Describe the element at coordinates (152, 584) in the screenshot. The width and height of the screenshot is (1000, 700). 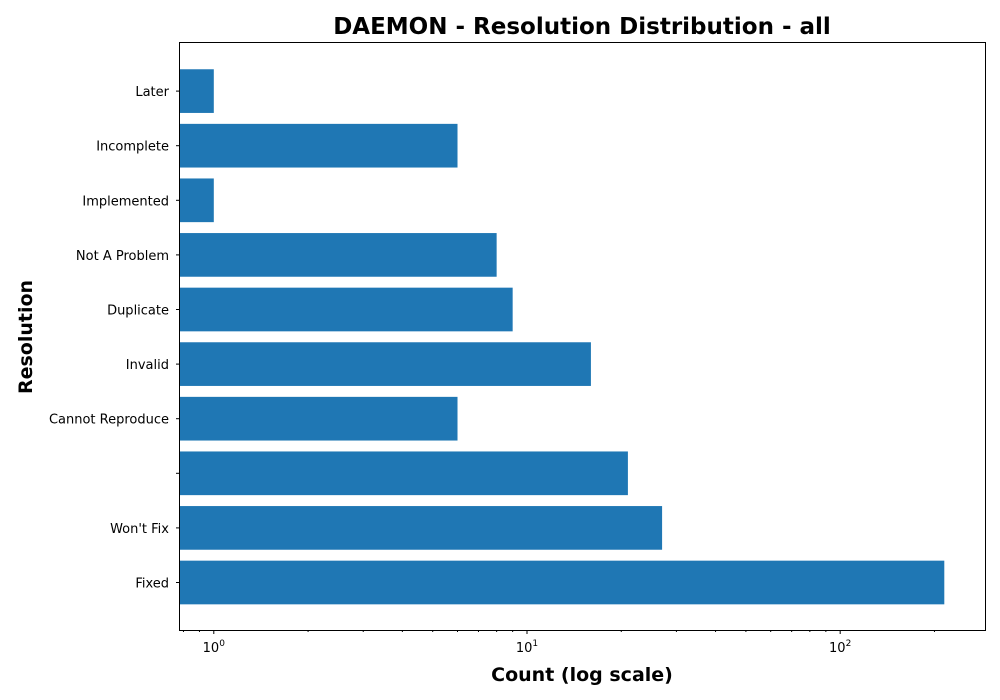
I see `y-tick-label: Fixed` at that location.